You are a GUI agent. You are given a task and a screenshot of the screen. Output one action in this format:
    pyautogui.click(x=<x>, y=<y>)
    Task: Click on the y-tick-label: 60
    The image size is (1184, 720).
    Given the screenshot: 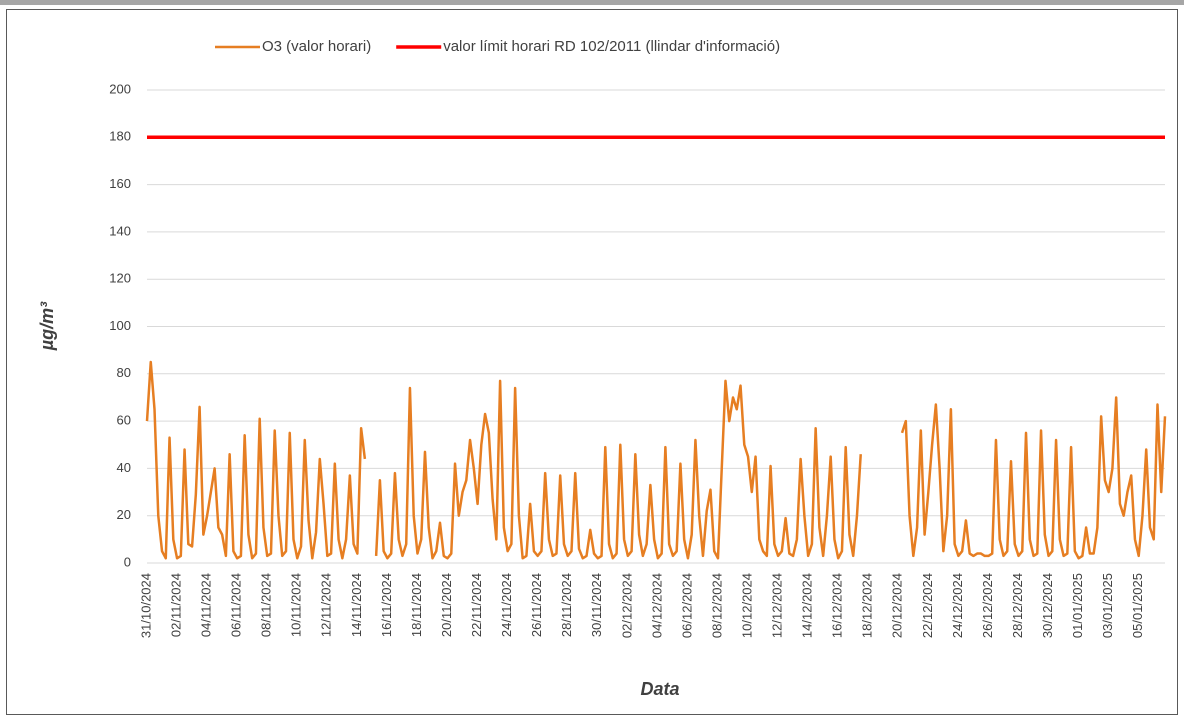 What is the action you would take?
    pyautogui.click(x=124, y=420)
    